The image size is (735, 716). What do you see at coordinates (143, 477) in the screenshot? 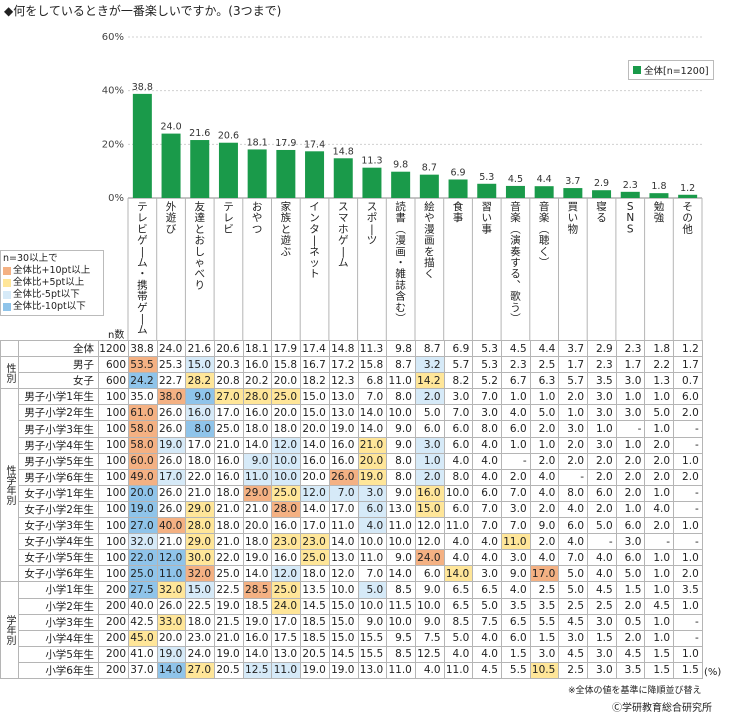
I see `table-cell: 49.0` at bounding box center [143, 477].